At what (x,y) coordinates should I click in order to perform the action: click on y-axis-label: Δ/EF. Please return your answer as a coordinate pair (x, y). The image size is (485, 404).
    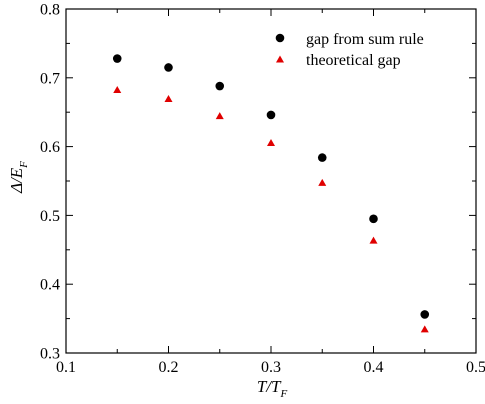
    Looking at the image, I should click on (18, 177).